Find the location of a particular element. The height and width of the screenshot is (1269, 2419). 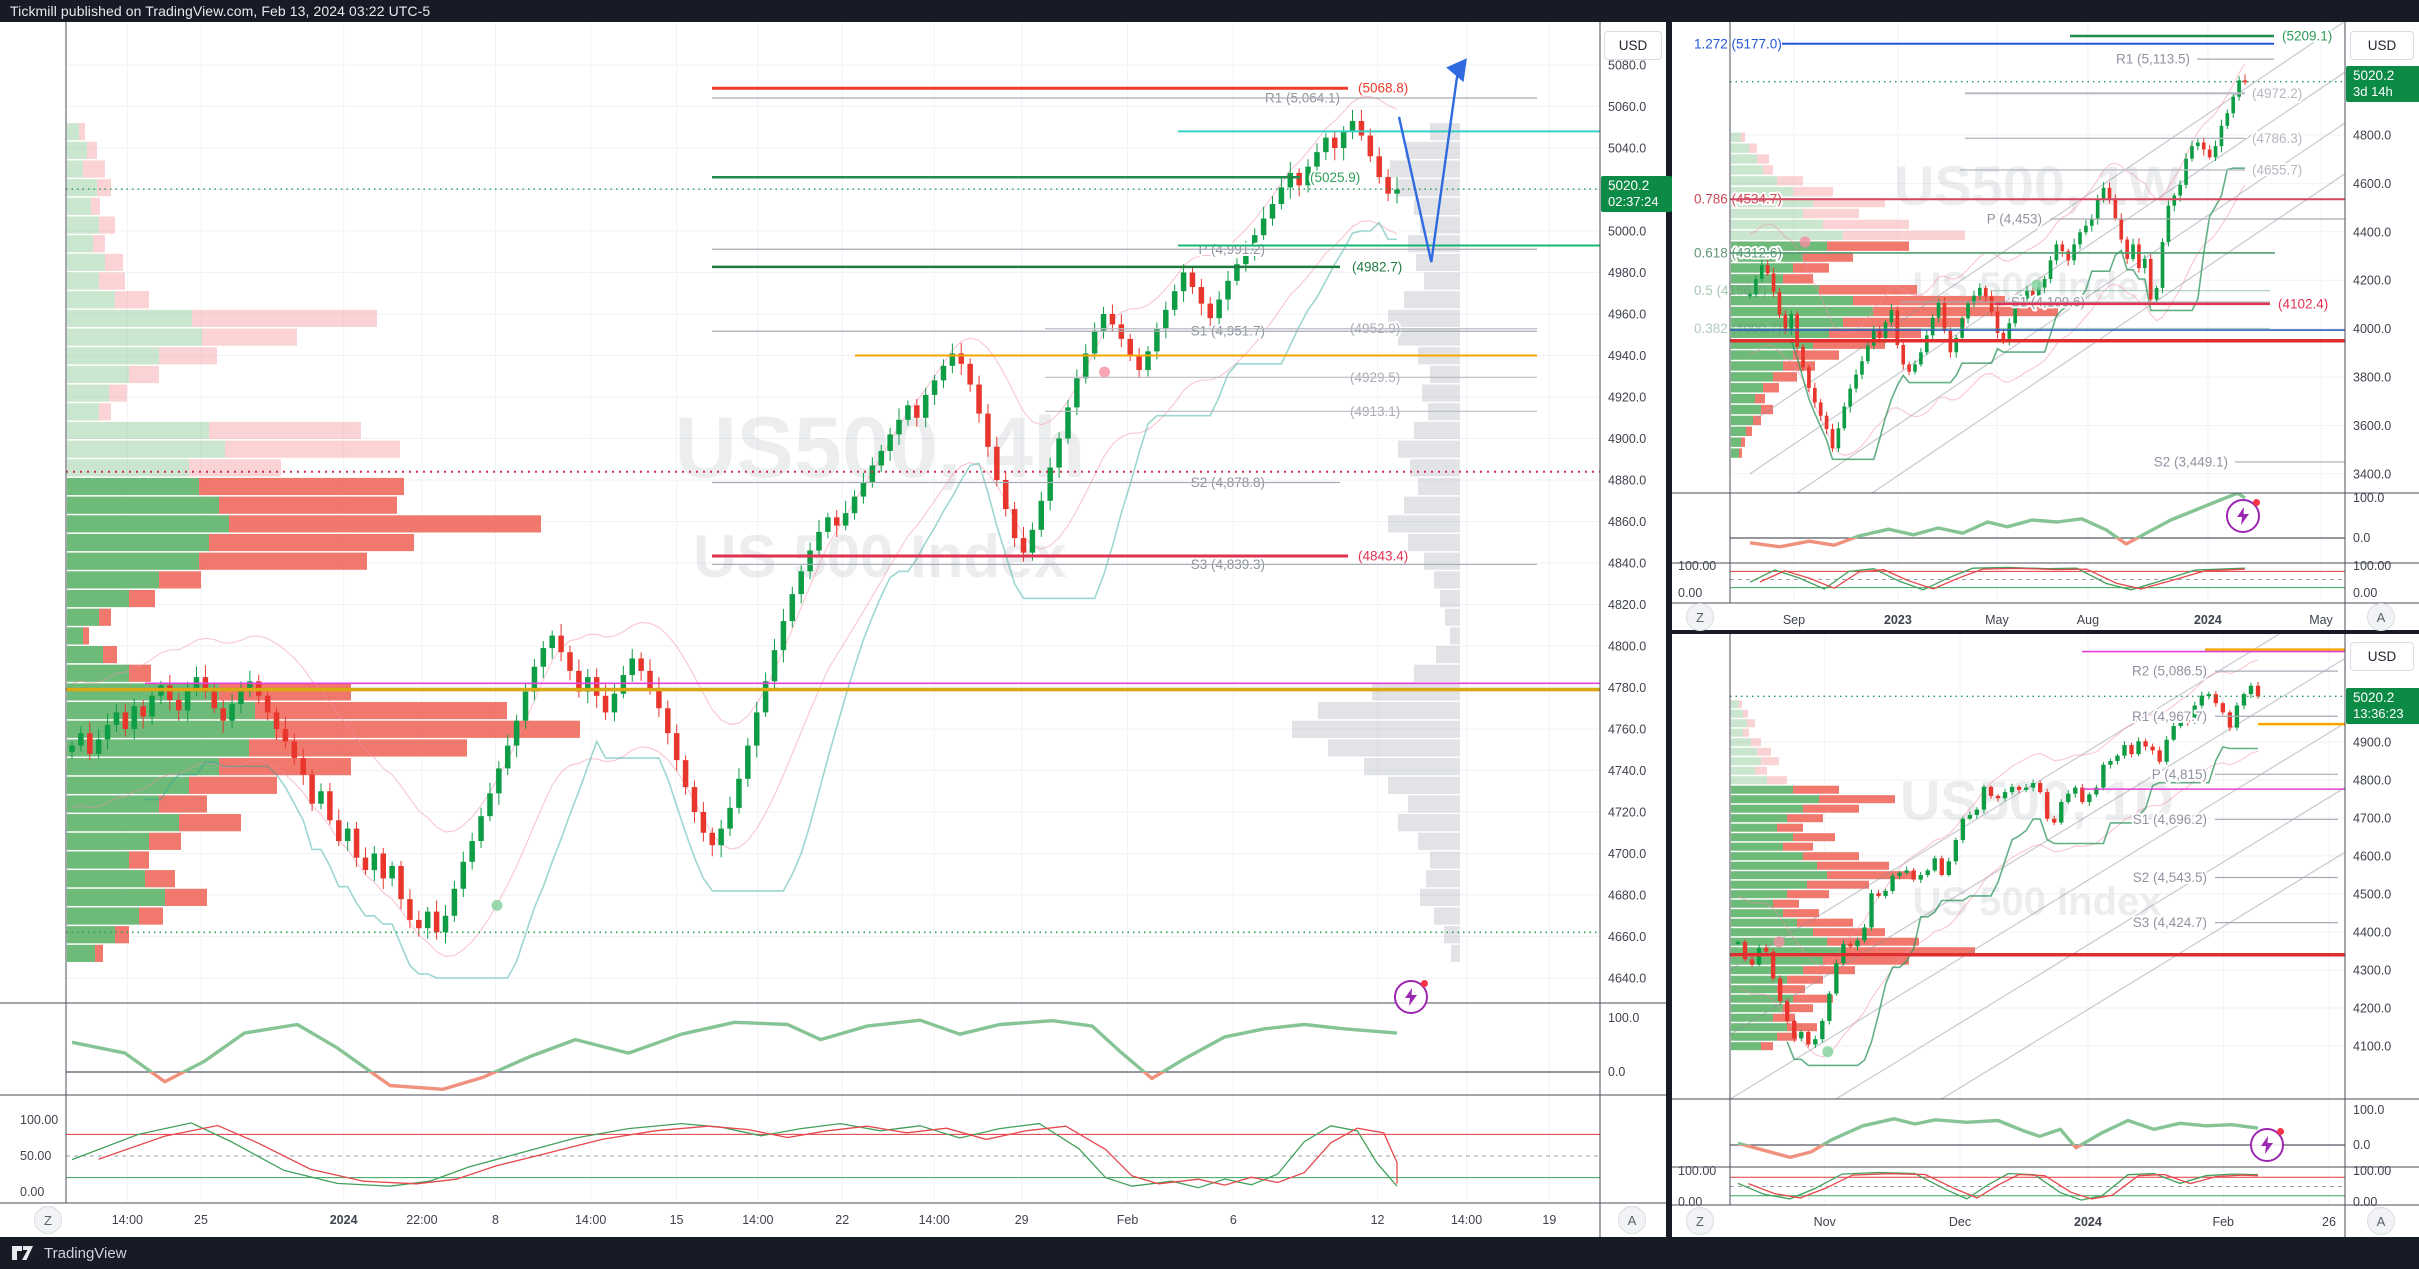

level-label: (5025.9) is located at coordinates (1335, 177).